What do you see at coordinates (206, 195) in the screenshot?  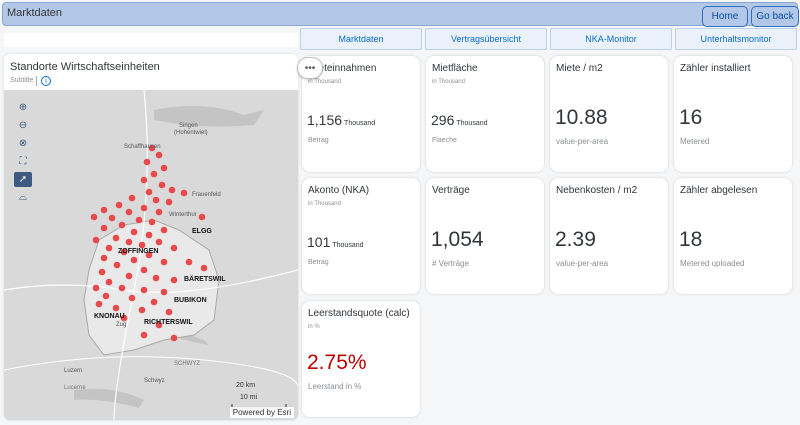 I see `place-label: Frauenfeld` at bounding box center [206, 195].